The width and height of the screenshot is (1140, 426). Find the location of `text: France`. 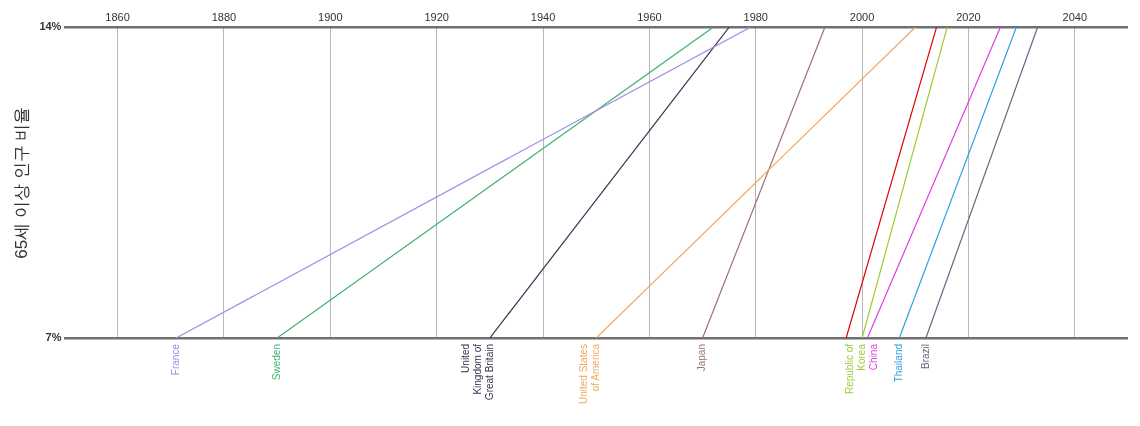

text: France is located at coordinates (175, 359).